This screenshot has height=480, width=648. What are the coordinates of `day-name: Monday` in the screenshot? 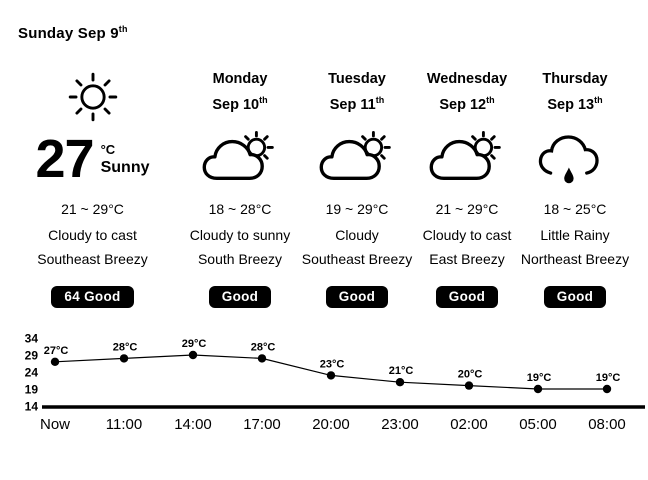 It's located at (240, 79).